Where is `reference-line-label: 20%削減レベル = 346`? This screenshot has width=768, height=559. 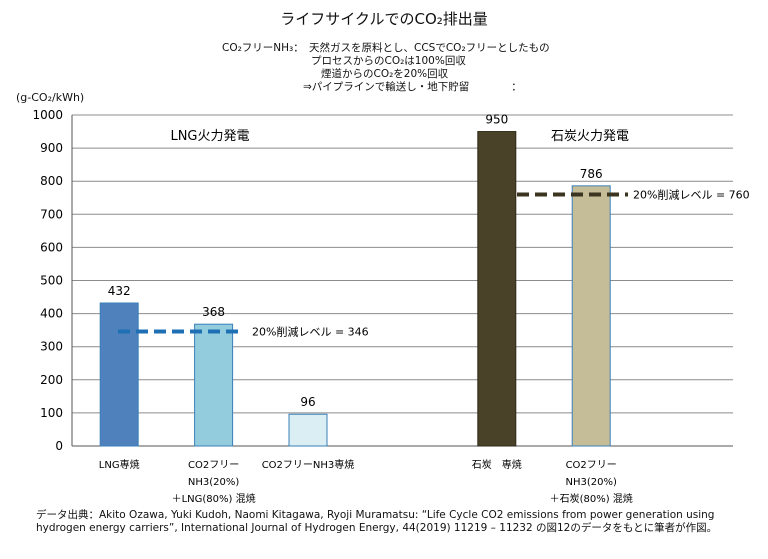
reference-line-label: 20%削減レベル = 346 is located at coordinates (310, 331).